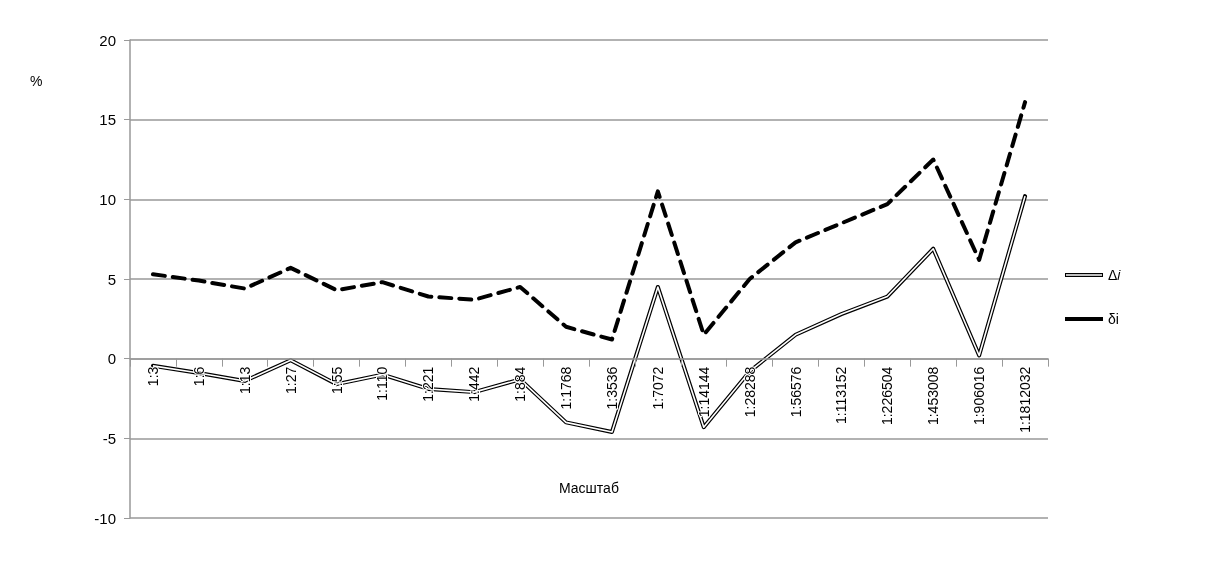 This screenshot has width=1214, height=581. What do you see at coordinates (887, 396) in the screenshot?
I see `x-tick-label: 1:226504` at bounding box center [887, 396].